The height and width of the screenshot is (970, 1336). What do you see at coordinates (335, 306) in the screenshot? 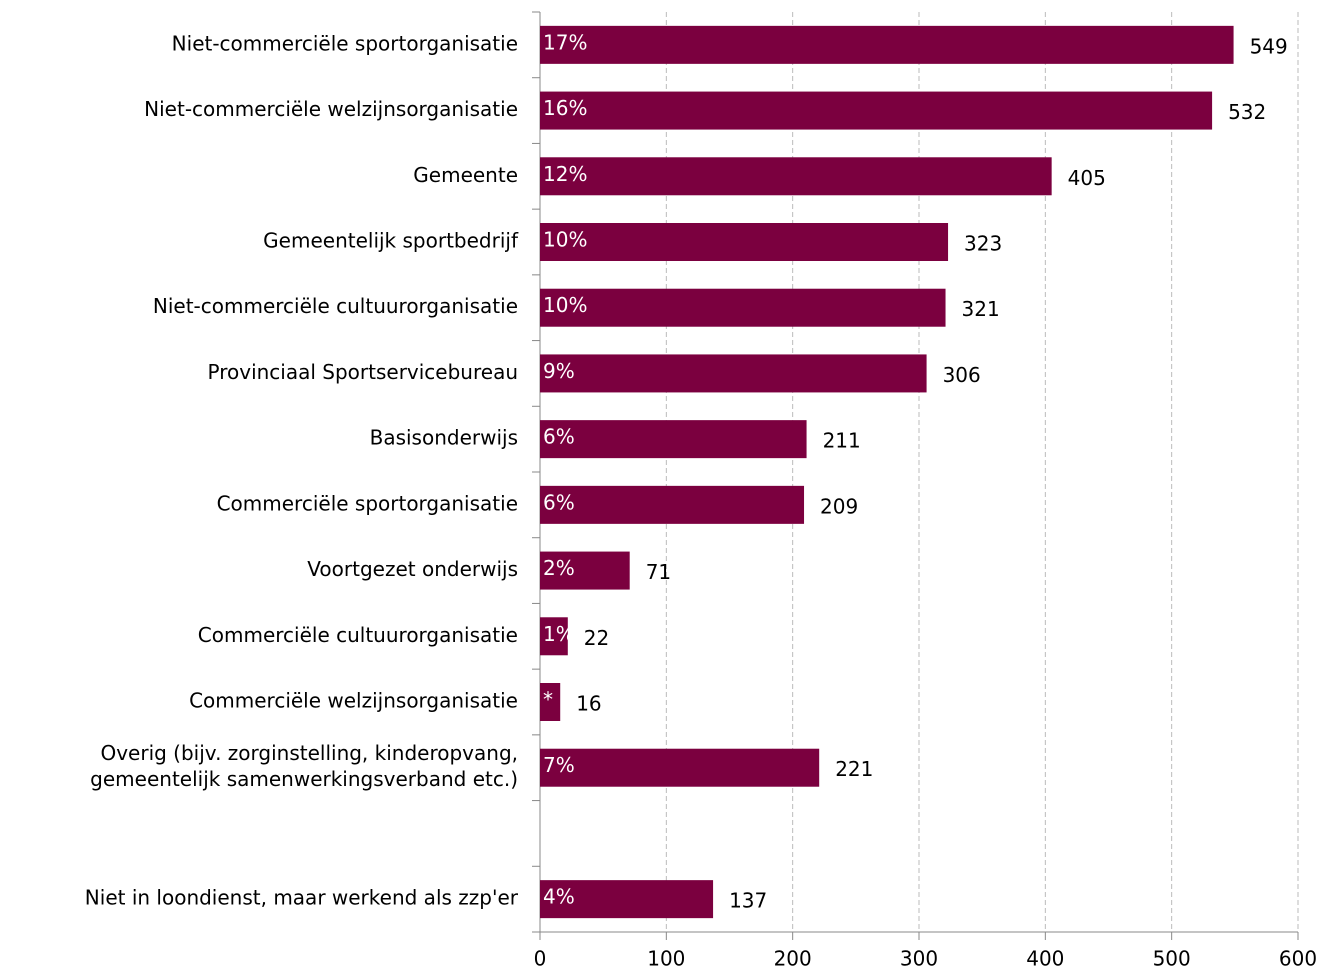
I see `y-tick-label: Niet-commerciële cultuurorganisatie` at bounding box center [335, 306].